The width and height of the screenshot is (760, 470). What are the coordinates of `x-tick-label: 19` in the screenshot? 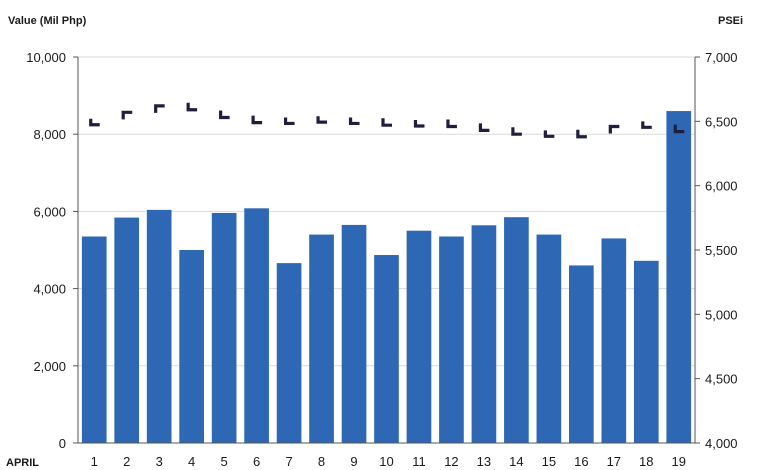 It's located at (679, 461).